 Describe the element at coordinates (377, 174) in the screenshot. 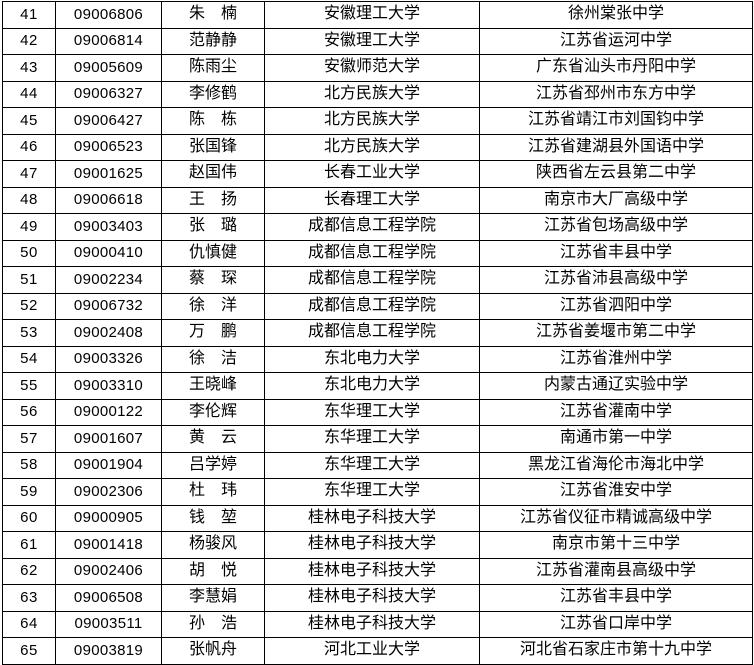

I see `table-row: 47 09001625 赵国伟 长春工业大学 陕西省左云县第二中学` at that location.